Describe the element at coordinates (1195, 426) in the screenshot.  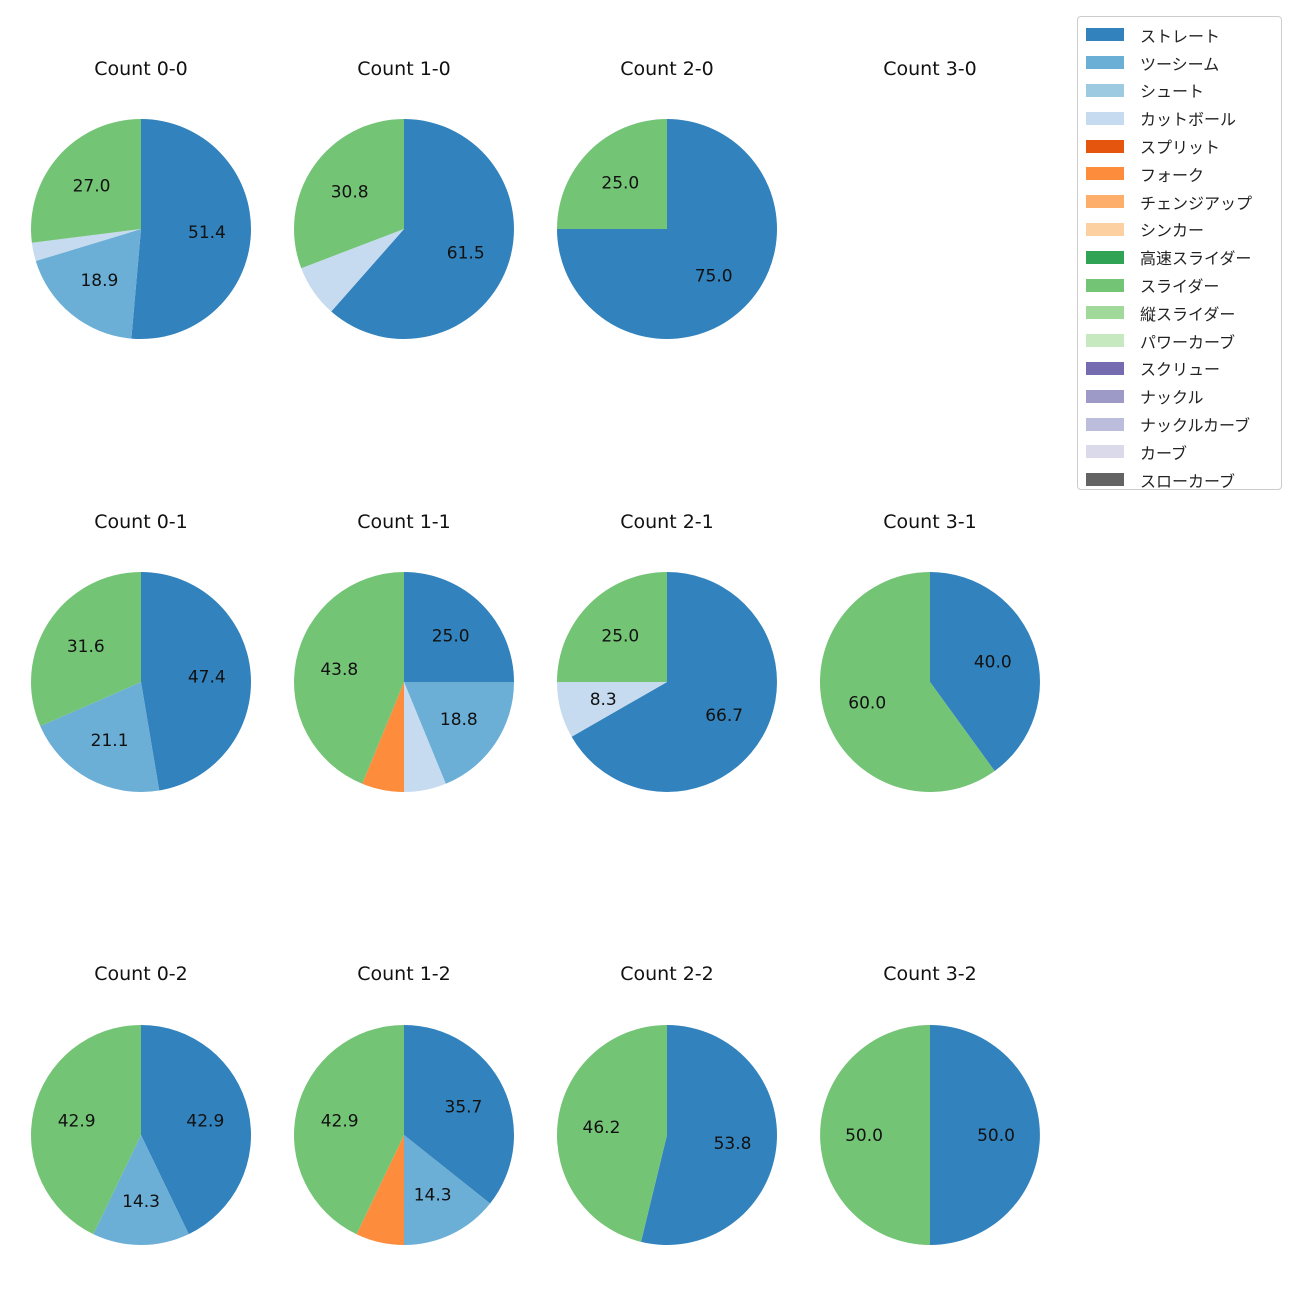
I see `legend-label: ナックルカーブ` at that location.